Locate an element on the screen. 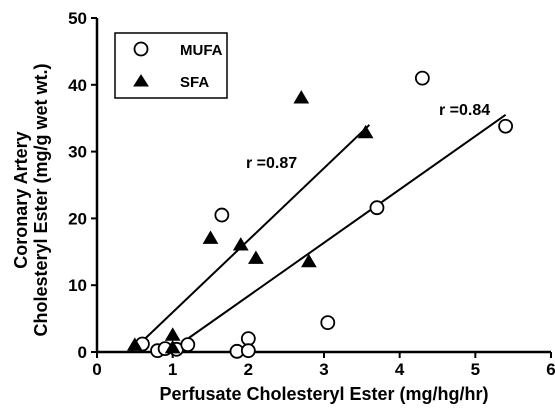  x-tick-label: 2 is located at coordinates (248, 369).